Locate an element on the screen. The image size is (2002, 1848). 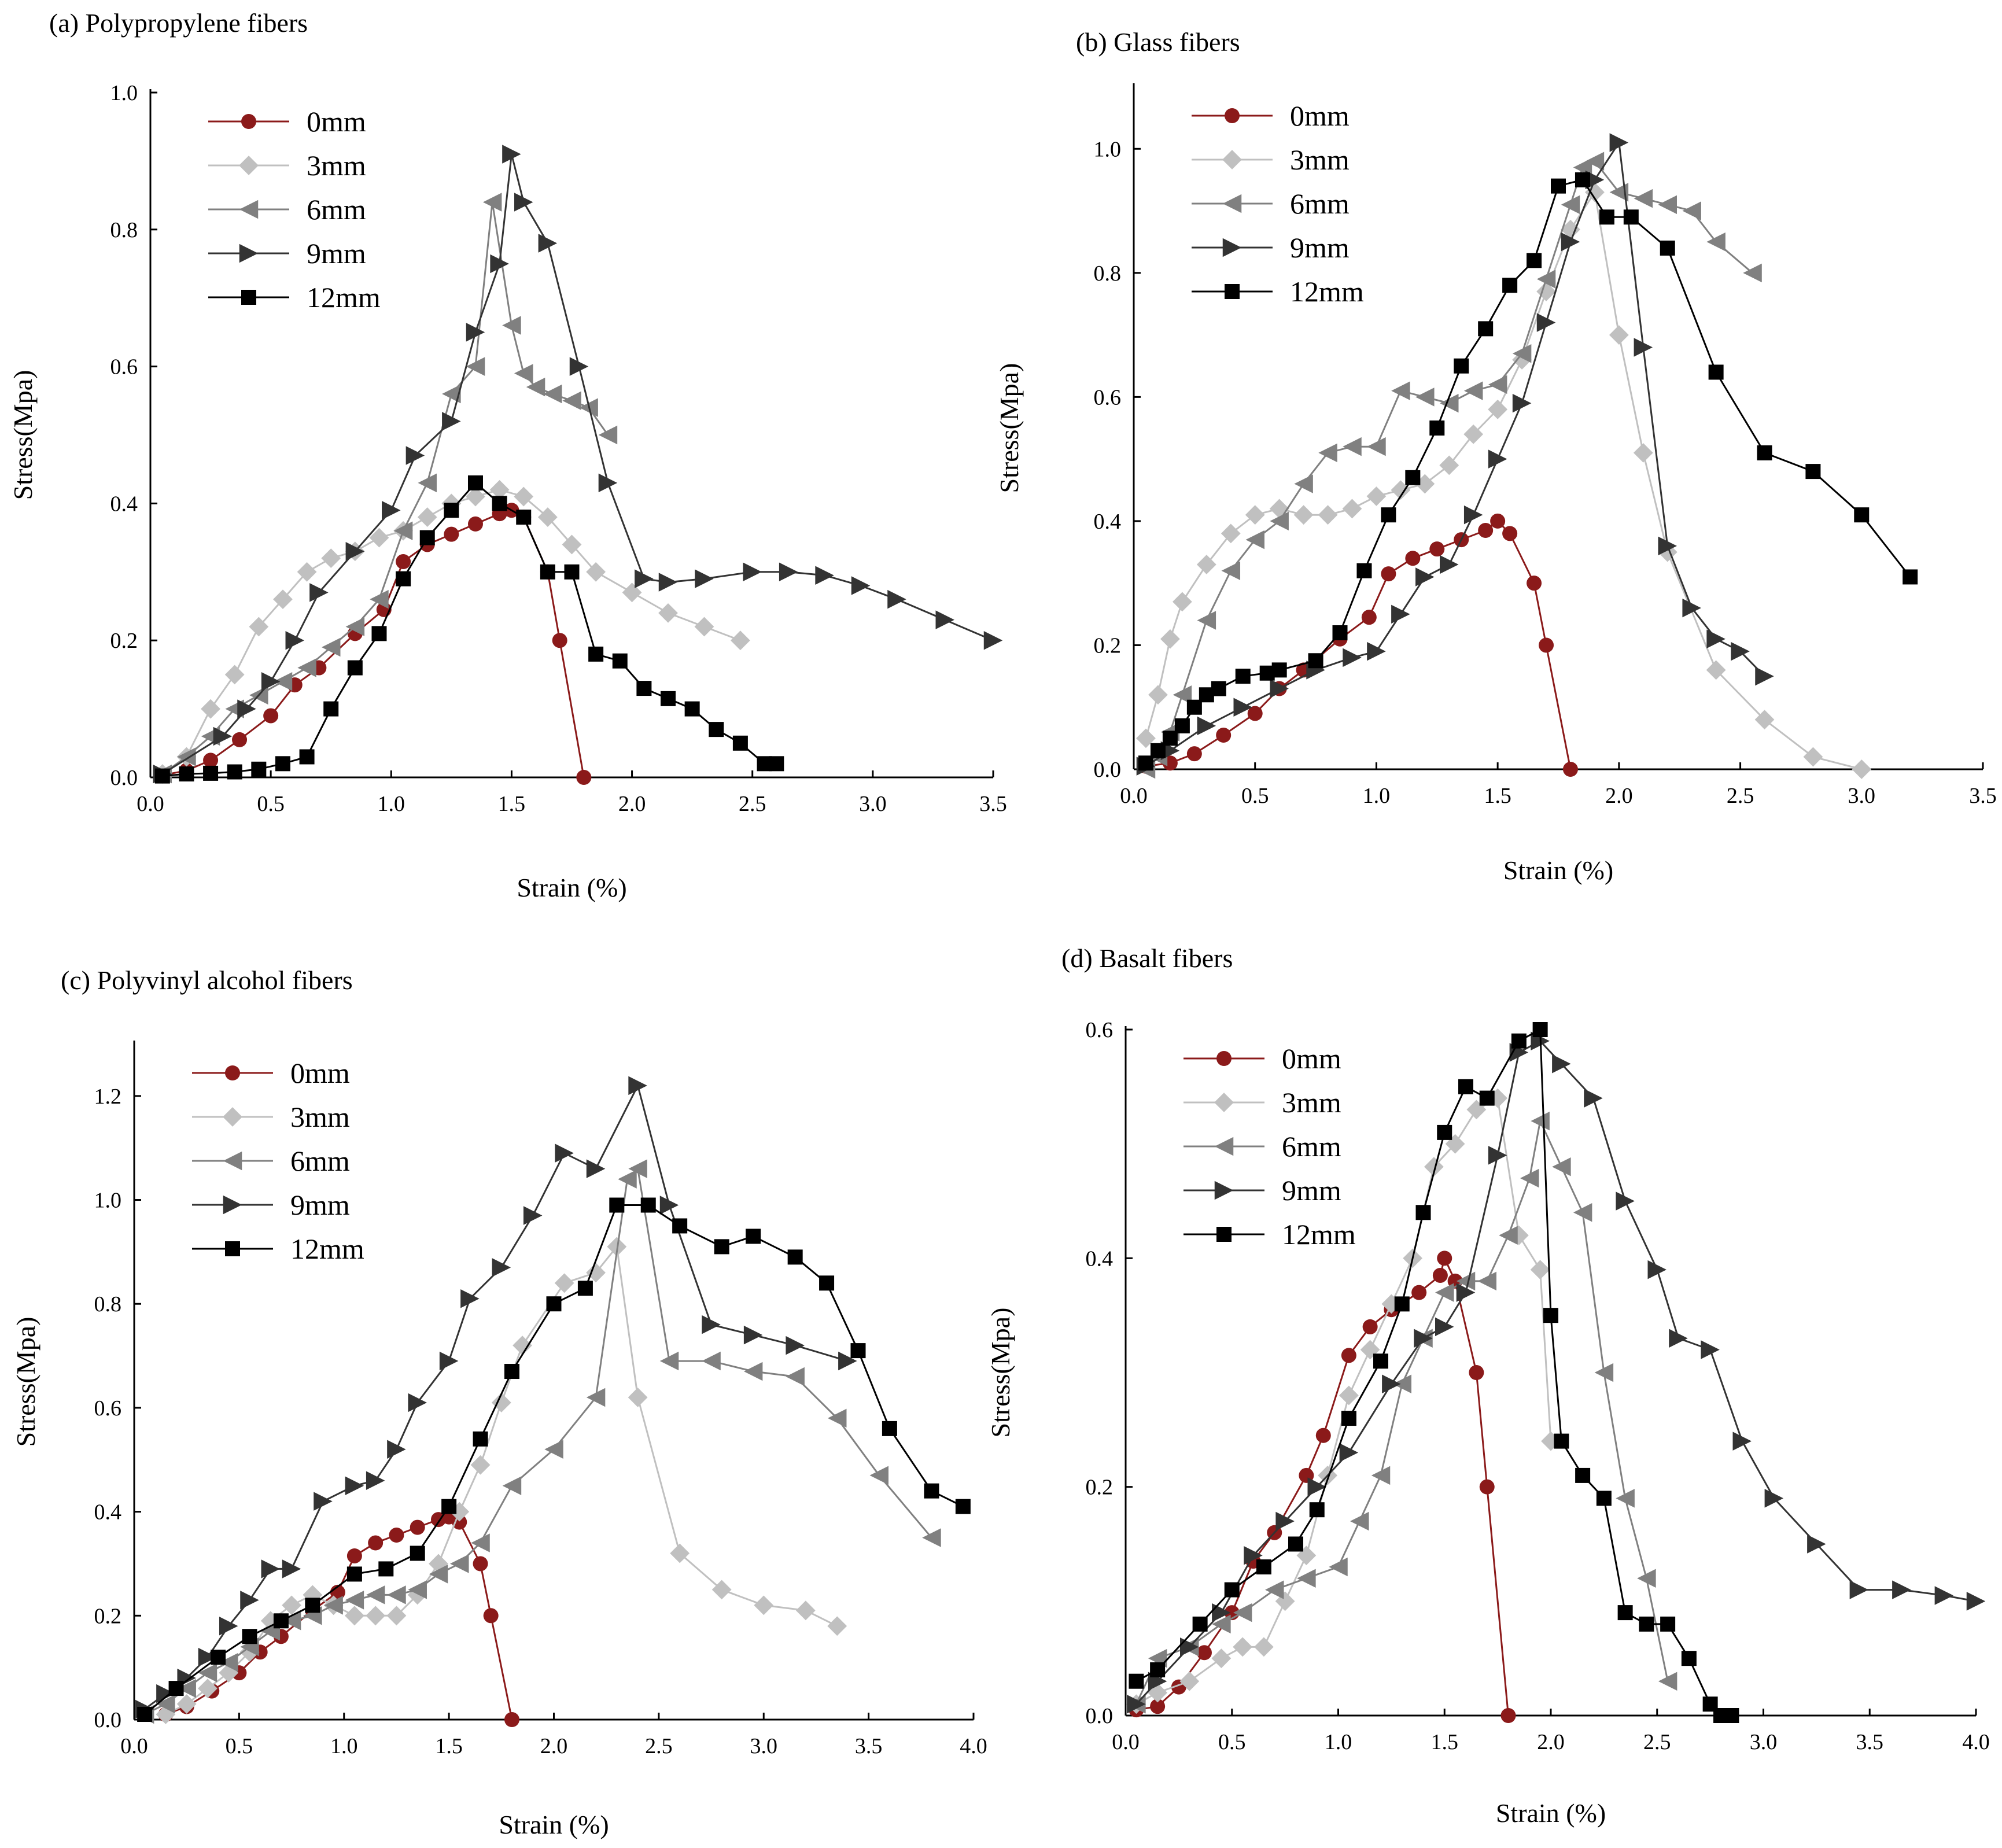
legend-label: 12mm is located at coordinates (1319, 1234).